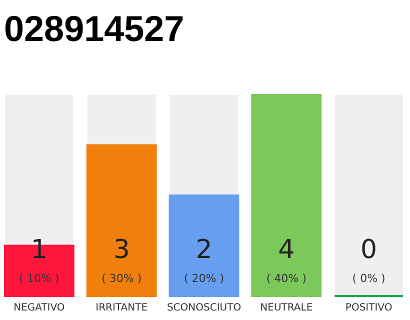 The image size is (410, 320). Describe the element at coordinates (122, 278) in the screenshot. I see `annotation: ( 30% )` at that location.